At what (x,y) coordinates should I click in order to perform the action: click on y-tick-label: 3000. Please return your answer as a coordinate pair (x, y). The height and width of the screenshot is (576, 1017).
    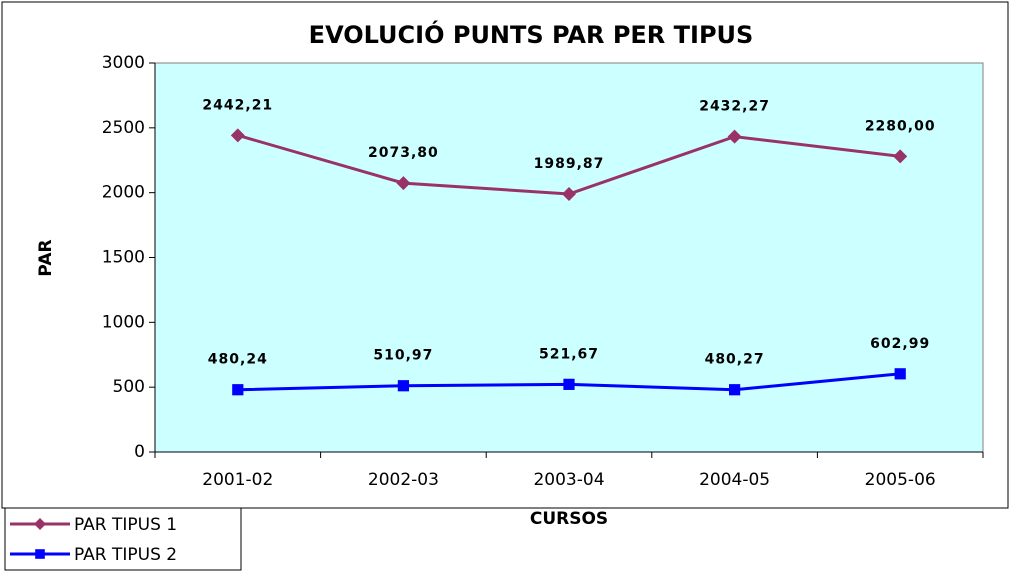
    Looking at the image, I should click on (123, 63).